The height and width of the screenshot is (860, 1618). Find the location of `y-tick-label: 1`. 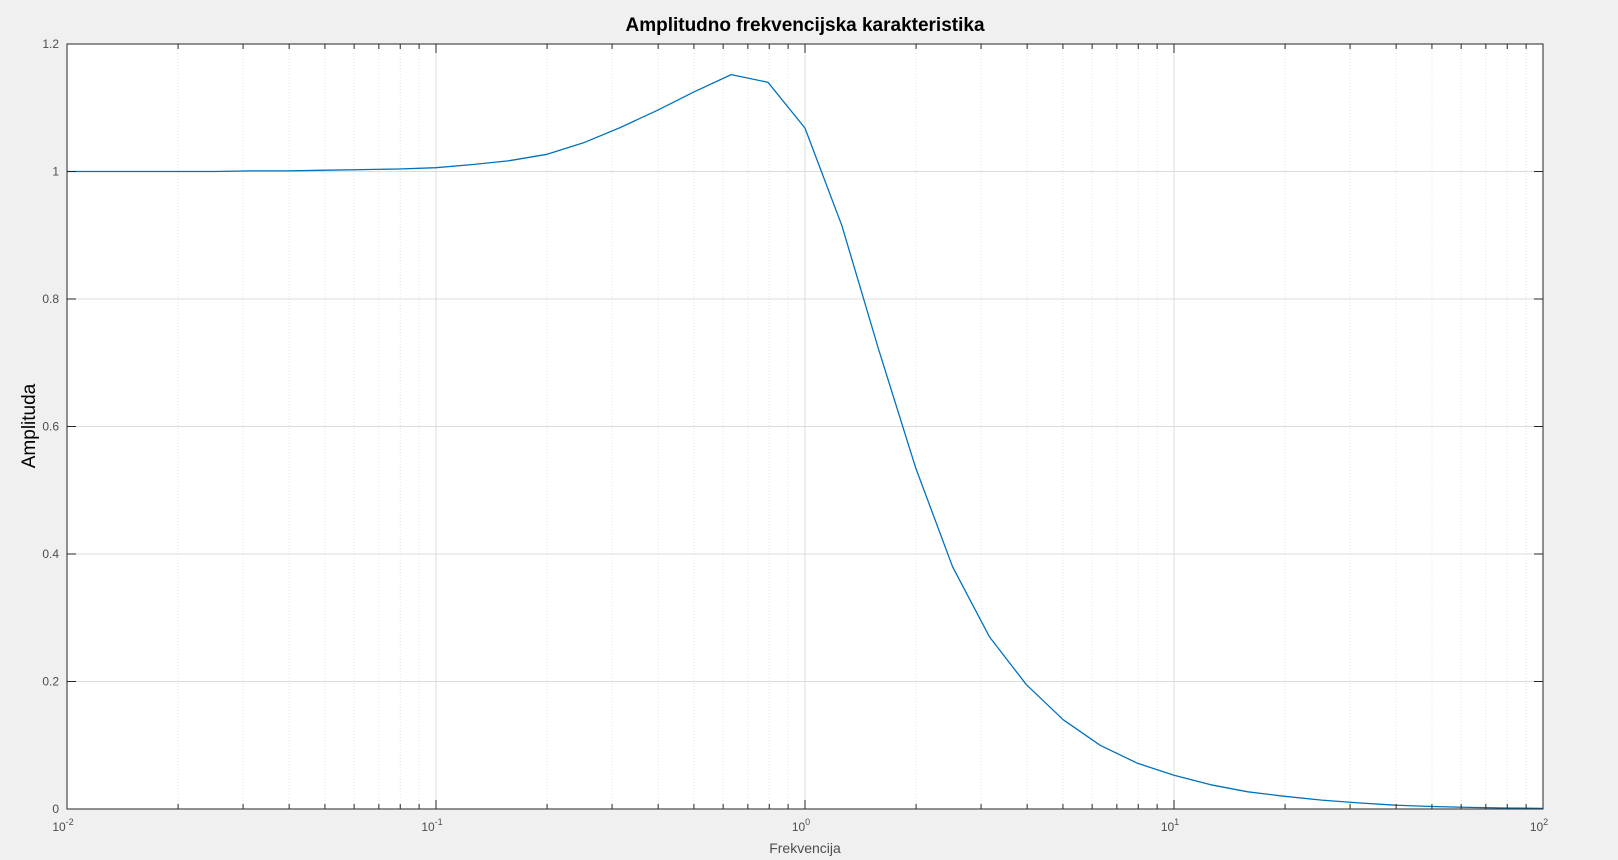

y-tick-label: 1 is located at coordinates (55, 172).